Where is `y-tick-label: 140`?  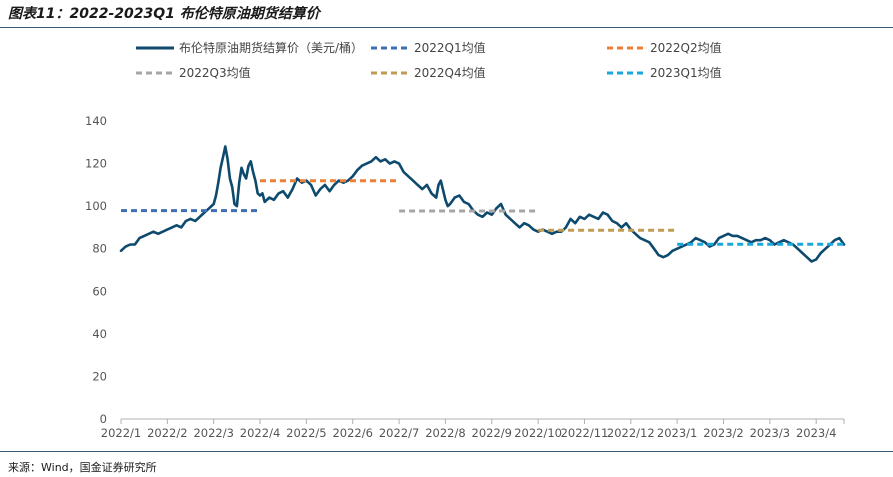 y-tick-label: 140 is located at coordinates (96, 121).